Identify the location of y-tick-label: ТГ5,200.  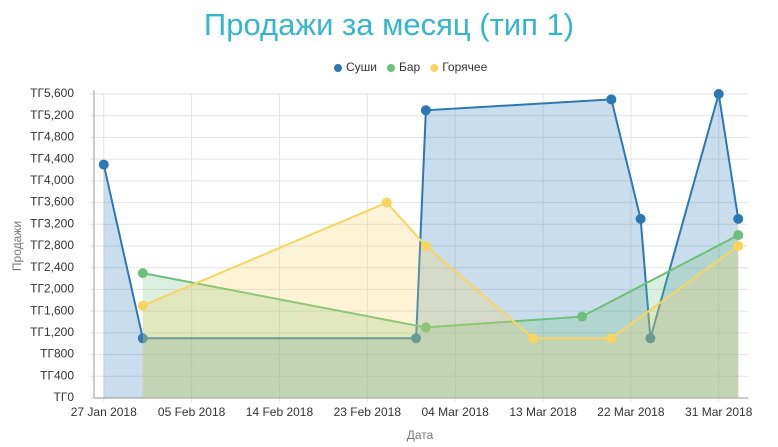
(52, 115).